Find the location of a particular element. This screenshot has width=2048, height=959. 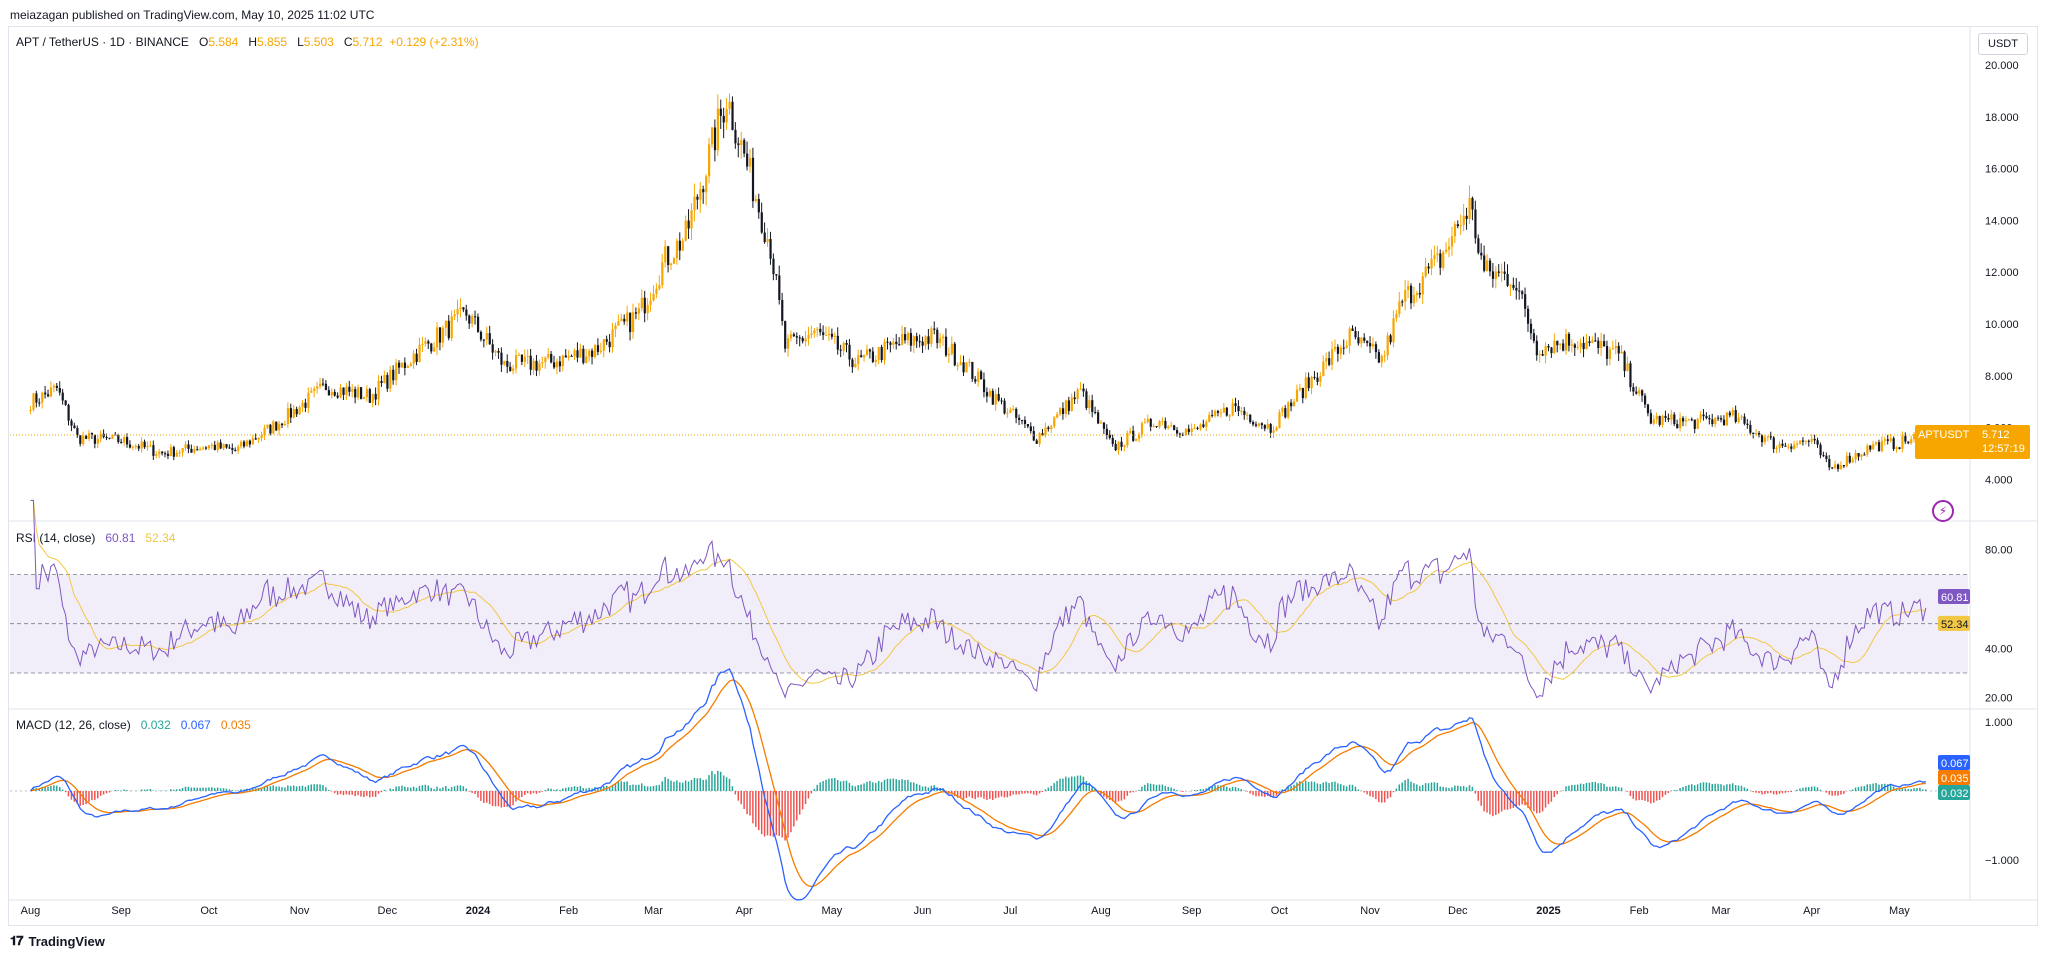

high-value: 5.855 is located at coordinates (272, 42).